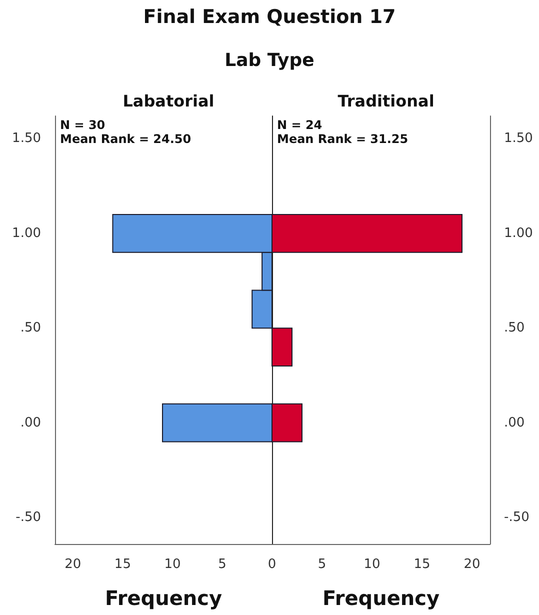  What do you see at coordinates (270, 60) in the screenshot?
I see `chart-subtitle: Lab Type` at bounding box center [270, 60].